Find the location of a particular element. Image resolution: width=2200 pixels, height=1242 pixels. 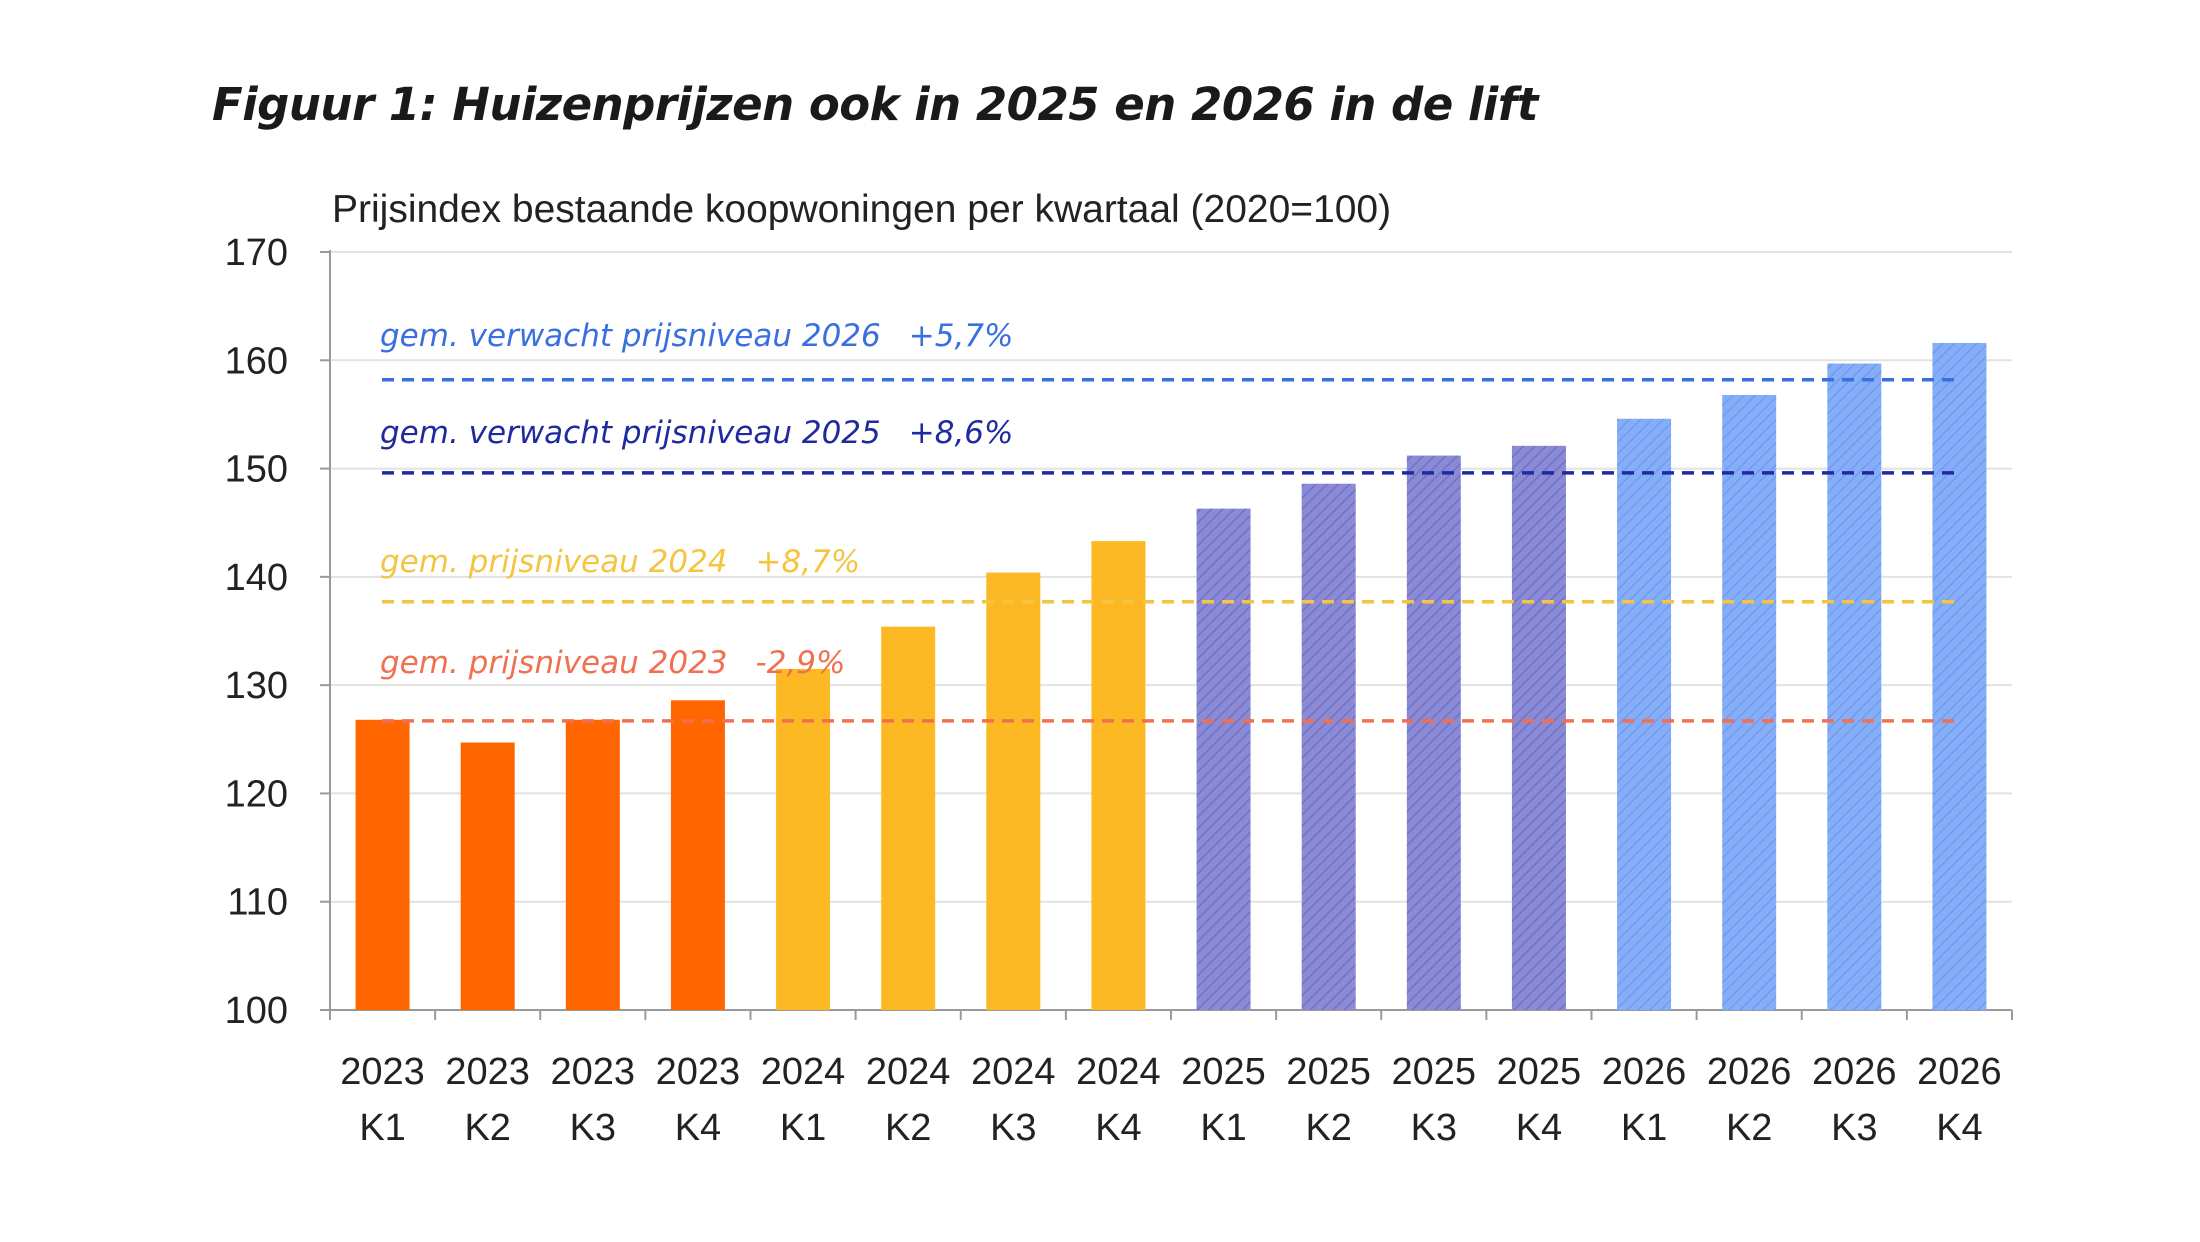

y-tick-label: 140 is located at coordinates (256, 578).